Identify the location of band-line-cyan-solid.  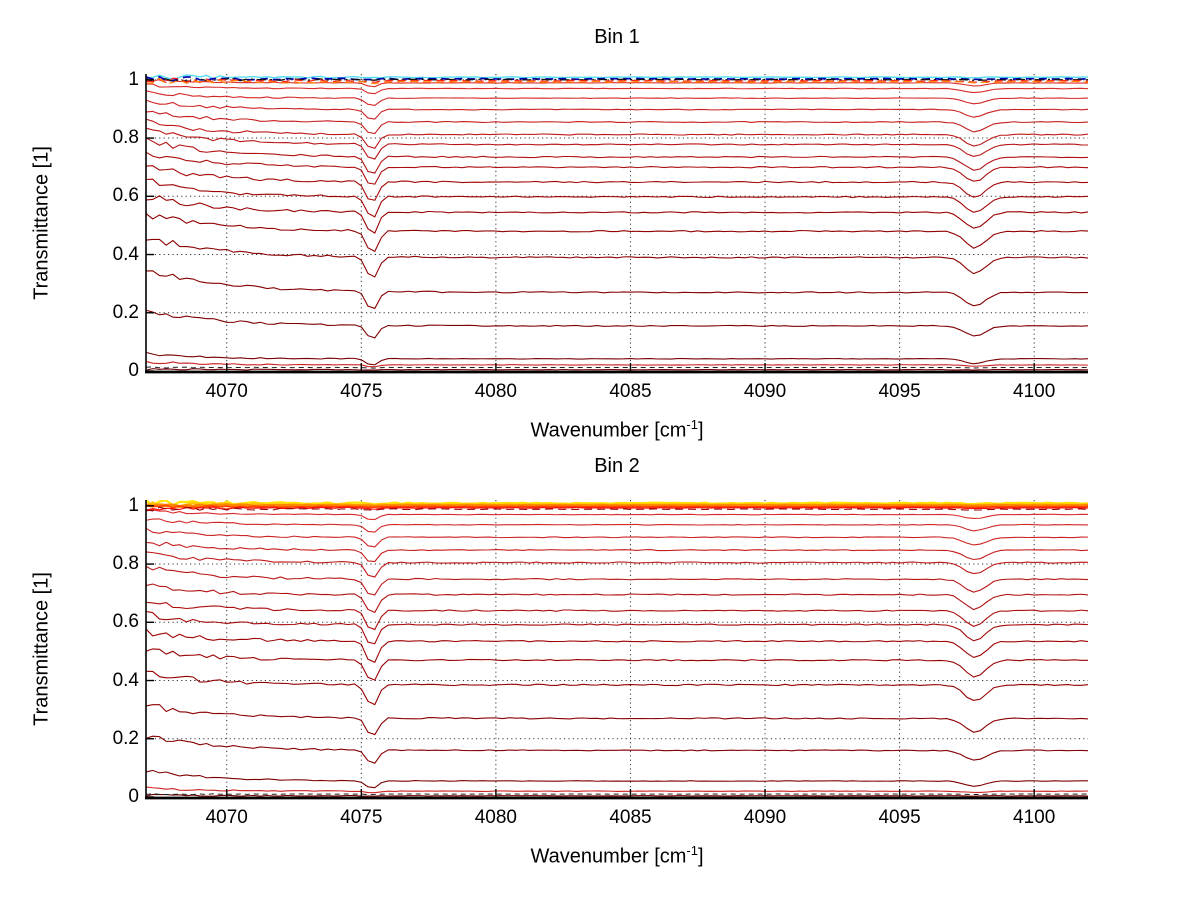
(617, 77).